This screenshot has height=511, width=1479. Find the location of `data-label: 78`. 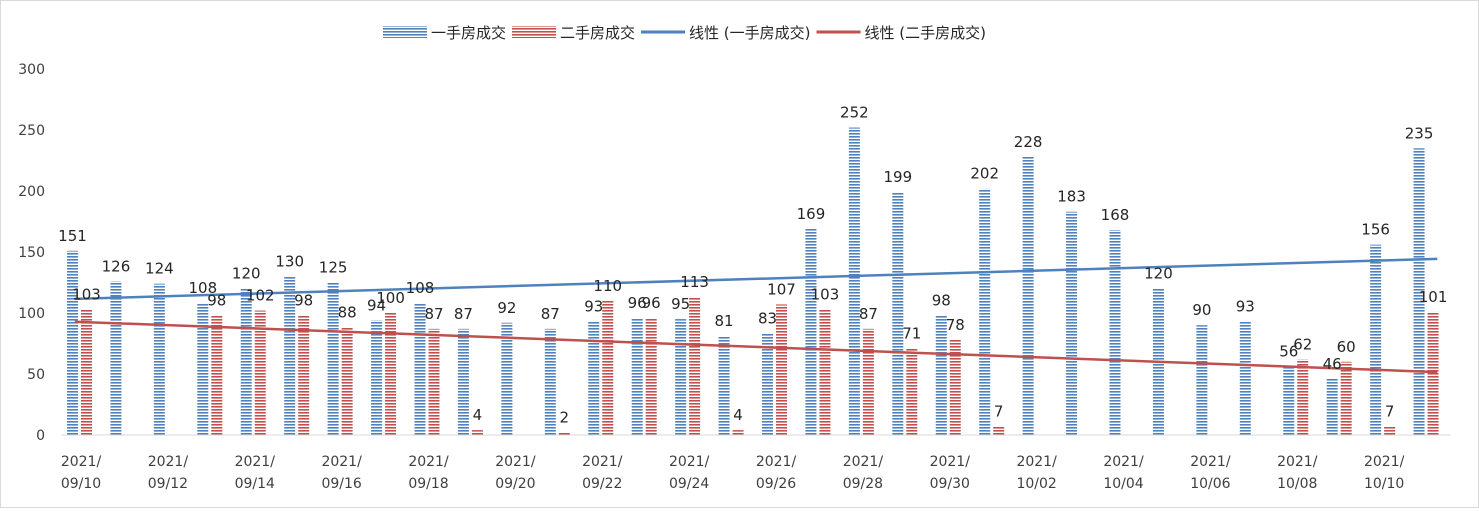

data-label: 78 is located at coordinates (955, 325).